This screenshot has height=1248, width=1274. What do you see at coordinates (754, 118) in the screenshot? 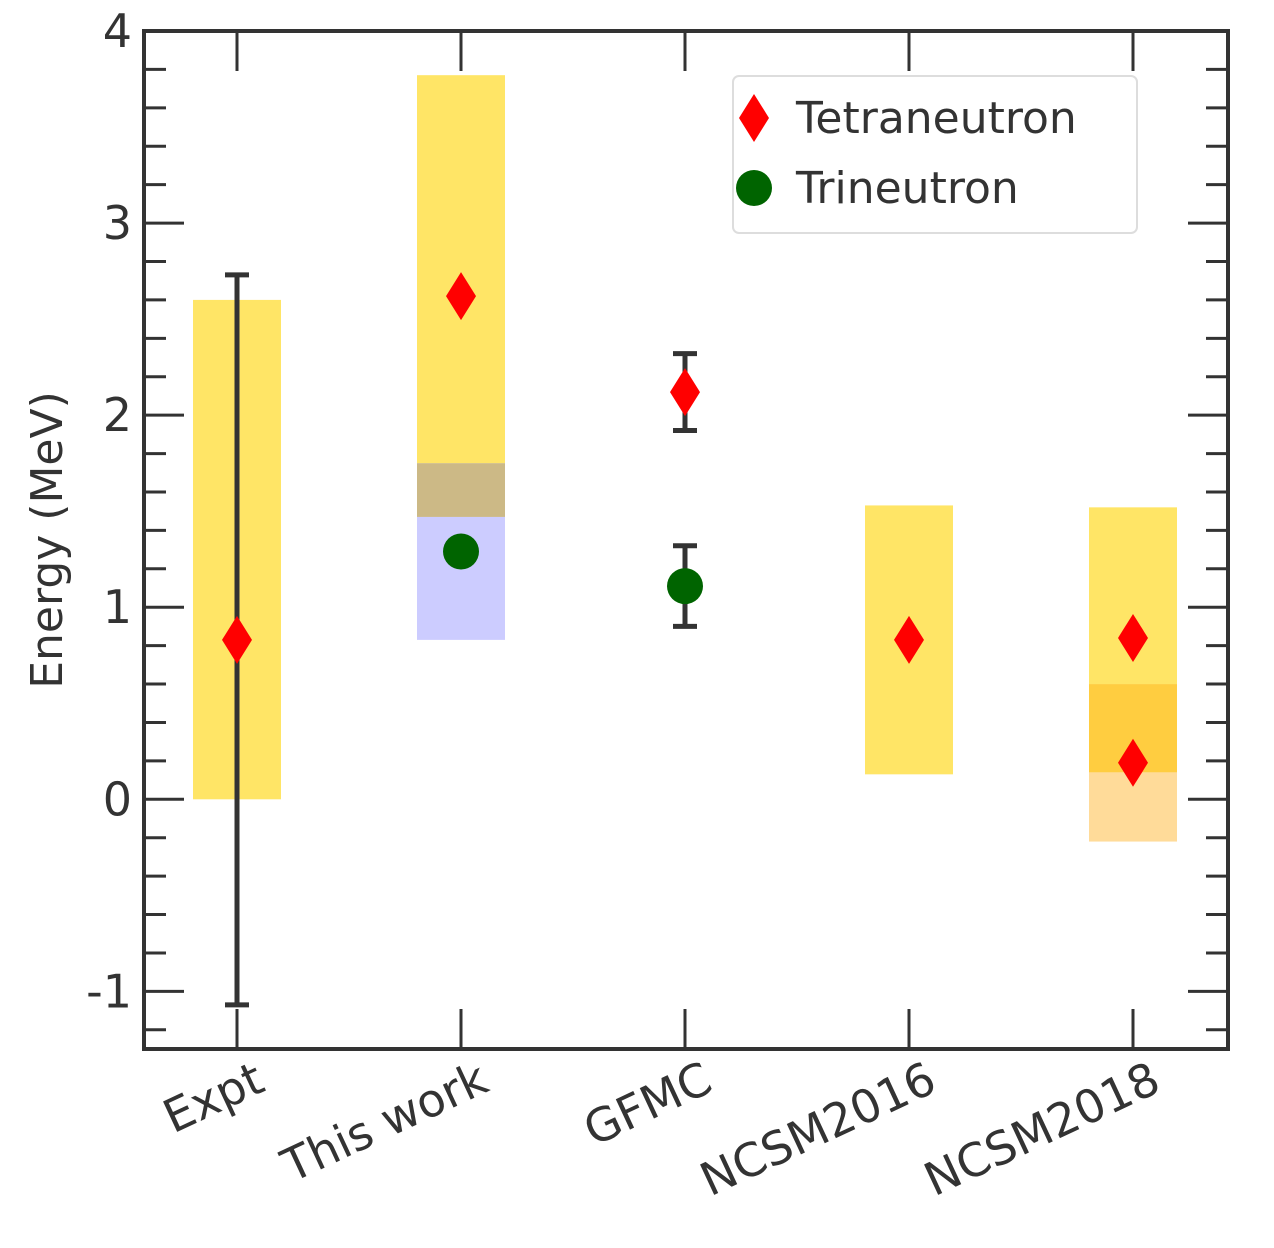
I see `legend-tetraneutron-marker` at bounding box center [754, 118].